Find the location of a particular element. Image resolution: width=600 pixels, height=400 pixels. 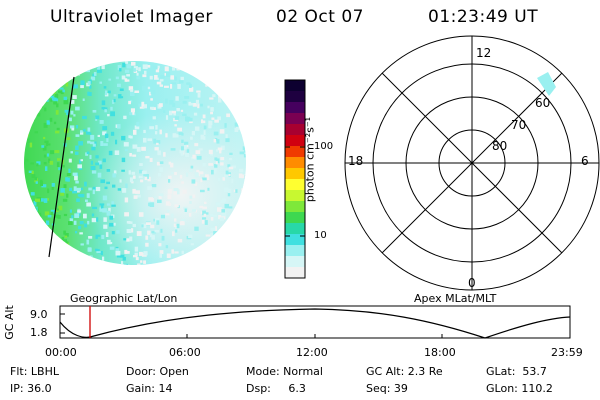

polar-ring-60: 60 is located at coordinates (543, 103).